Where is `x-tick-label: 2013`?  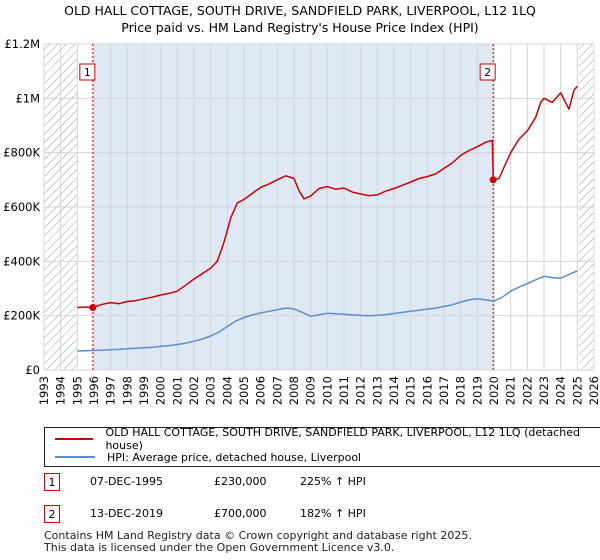 x-tick-label: 2013 is located at coordinates (377, 390).